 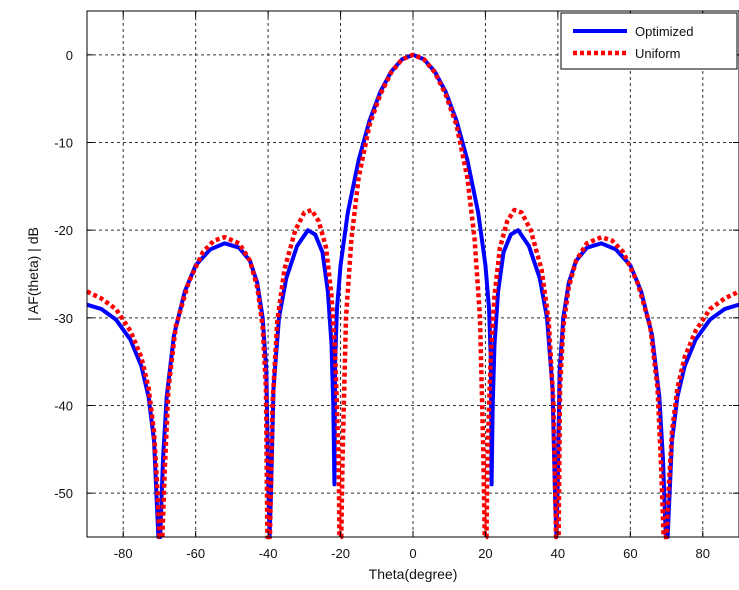 What do you see at coordinates (412, 553) in the screenshot?
I see `x-tick-label: 0` at bounding box center [412, 553].